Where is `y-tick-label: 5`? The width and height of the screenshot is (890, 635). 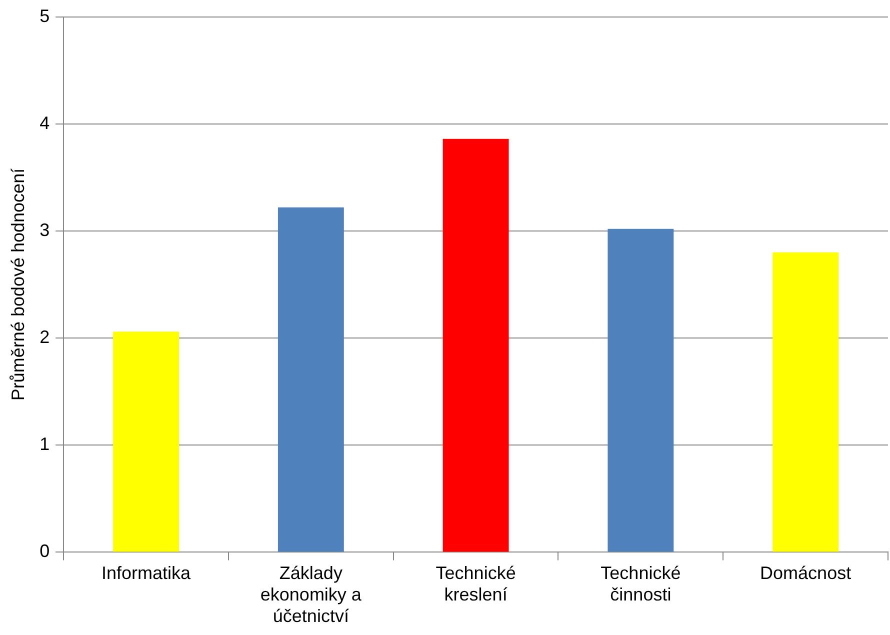 y-tick-label: 5 is located at coordinates (45, 16).